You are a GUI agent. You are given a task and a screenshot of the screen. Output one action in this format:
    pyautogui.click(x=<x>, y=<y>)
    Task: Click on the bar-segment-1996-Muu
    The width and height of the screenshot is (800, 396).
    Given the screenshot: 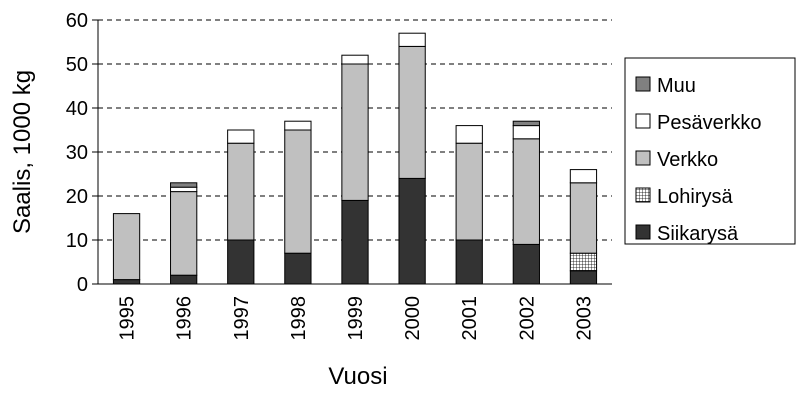 What is the action you would take?
    pyautogui.click(x=184, y=185)
    